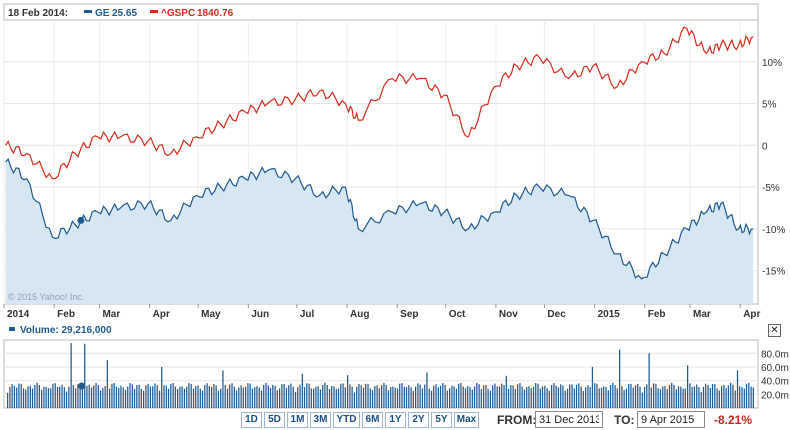  Describe the element at coordinates (774, 330) in the screenshot. I see `close-volume-button: ✕` at that location.